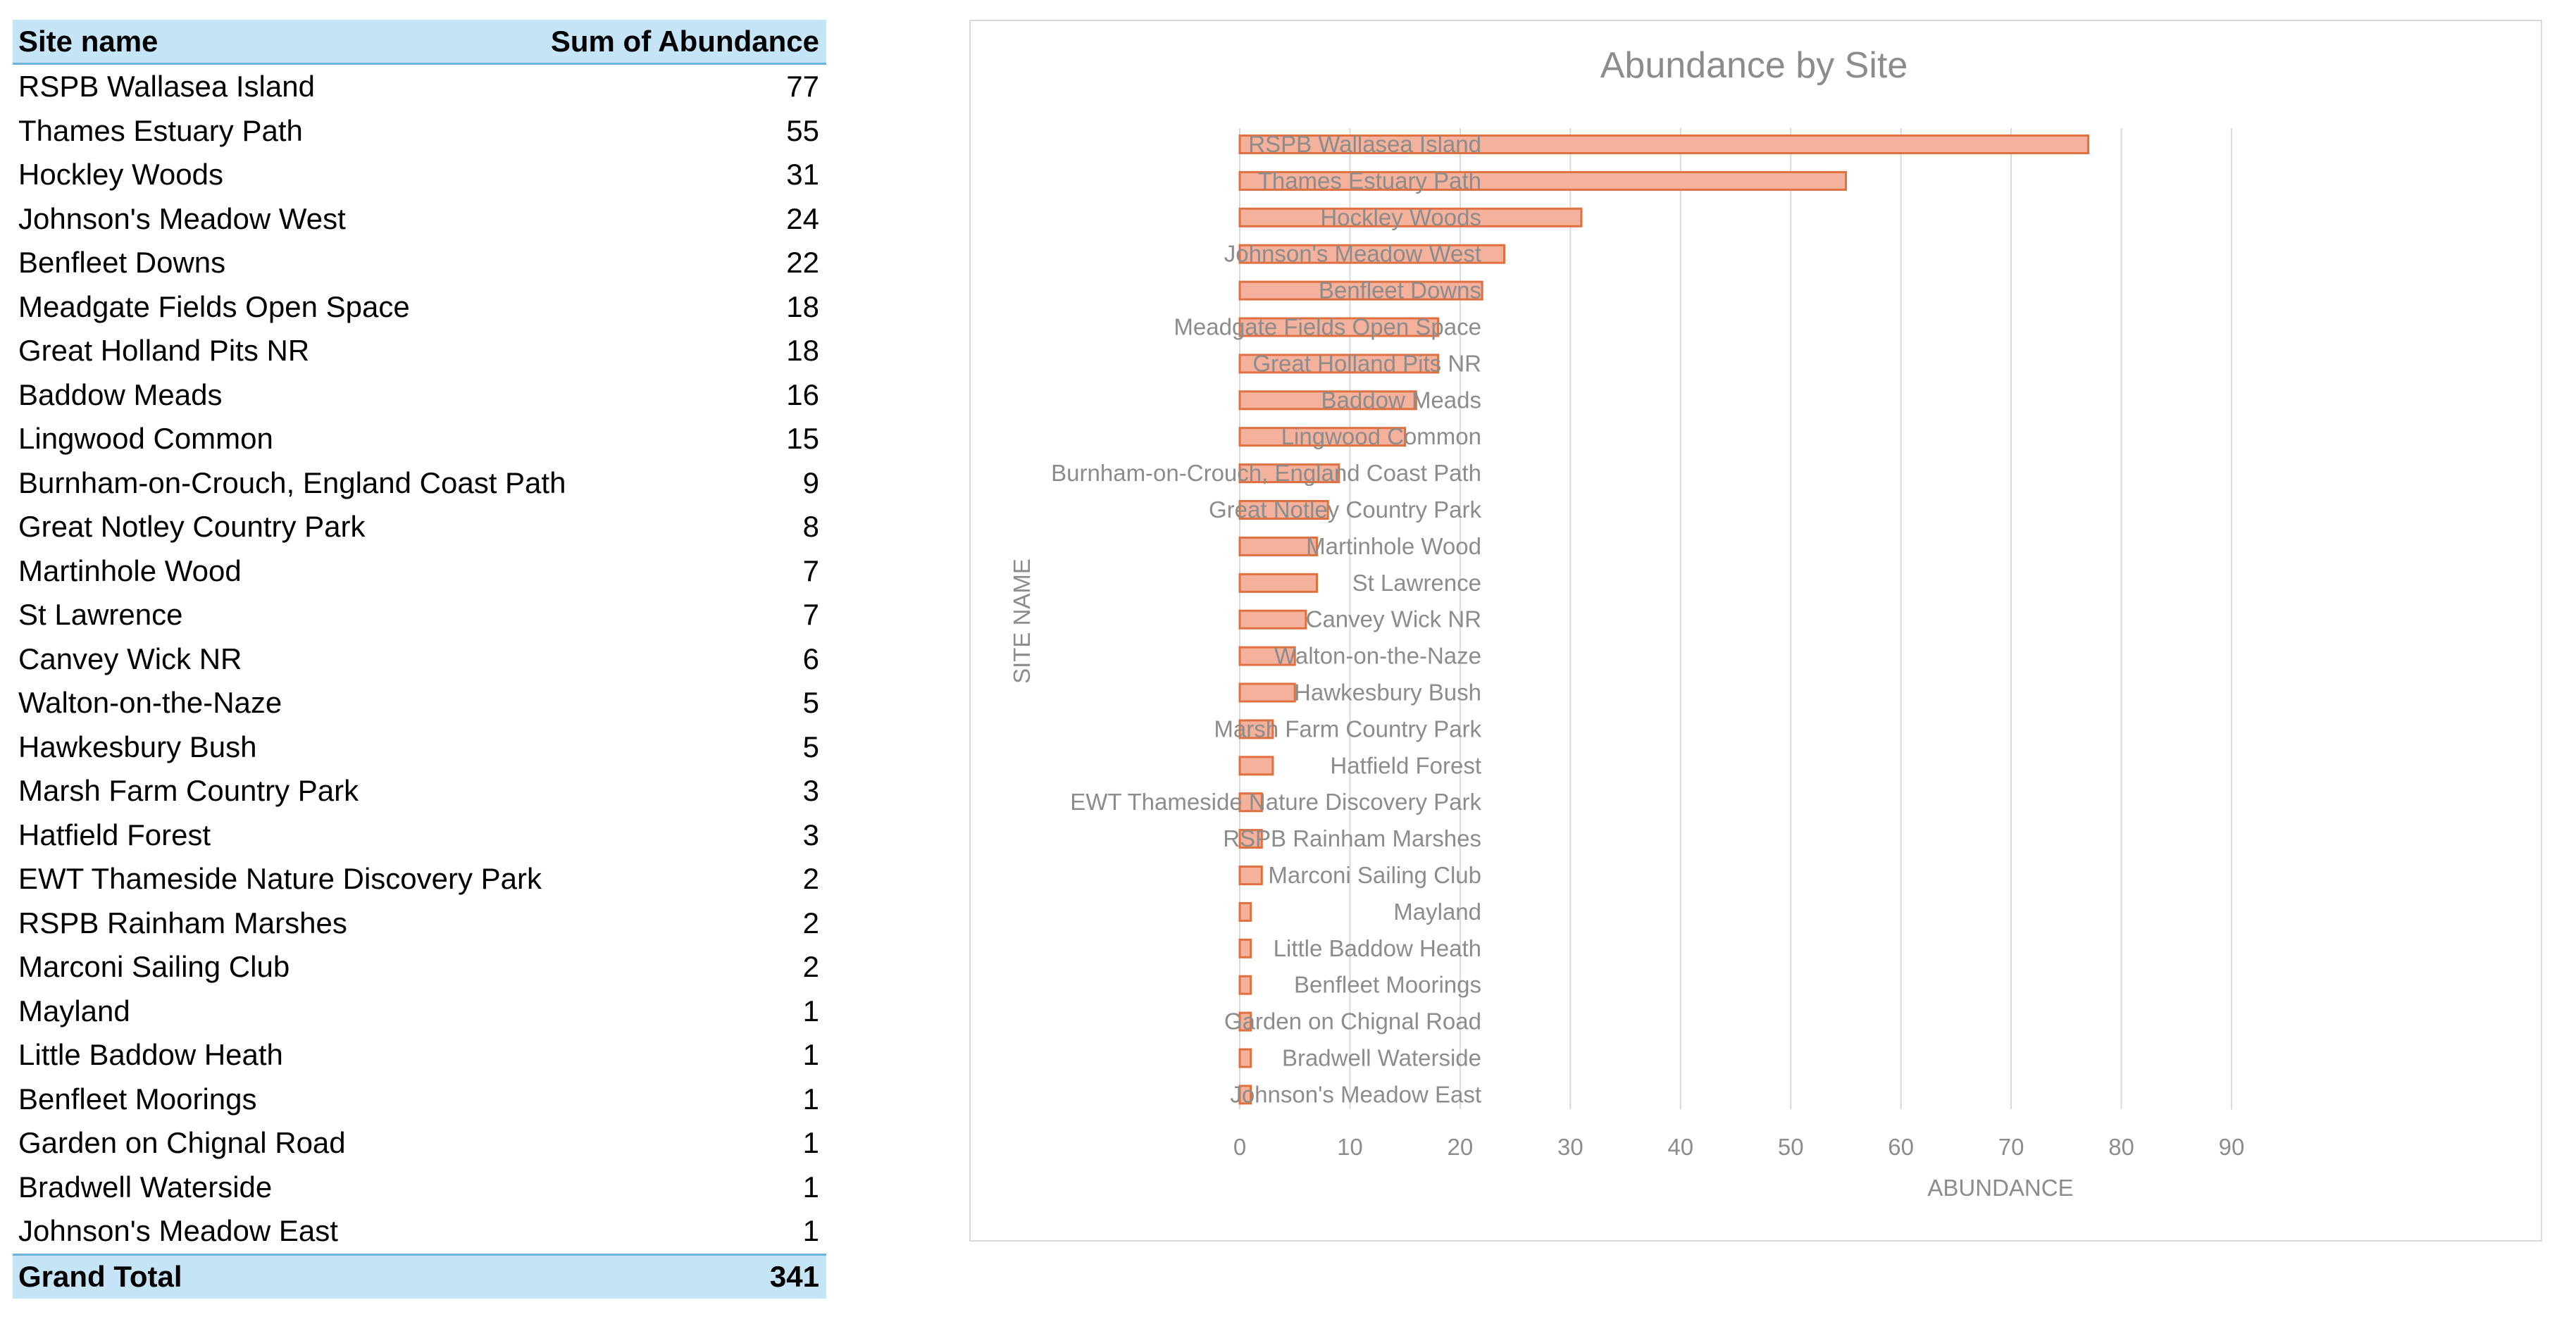 This screenshot has width=2576, height=1324. I want to click on pivot-row-site-name: Marconi Sailing Club, so click(154, 967).